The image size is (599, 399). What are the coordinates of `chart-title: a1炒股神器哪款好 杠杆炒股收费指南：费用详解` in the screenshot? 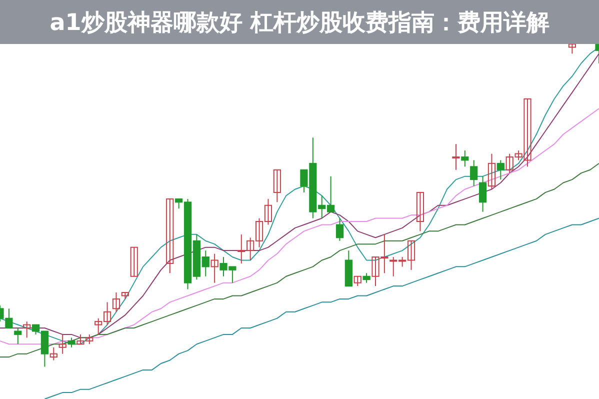 It's located at (300, 23).